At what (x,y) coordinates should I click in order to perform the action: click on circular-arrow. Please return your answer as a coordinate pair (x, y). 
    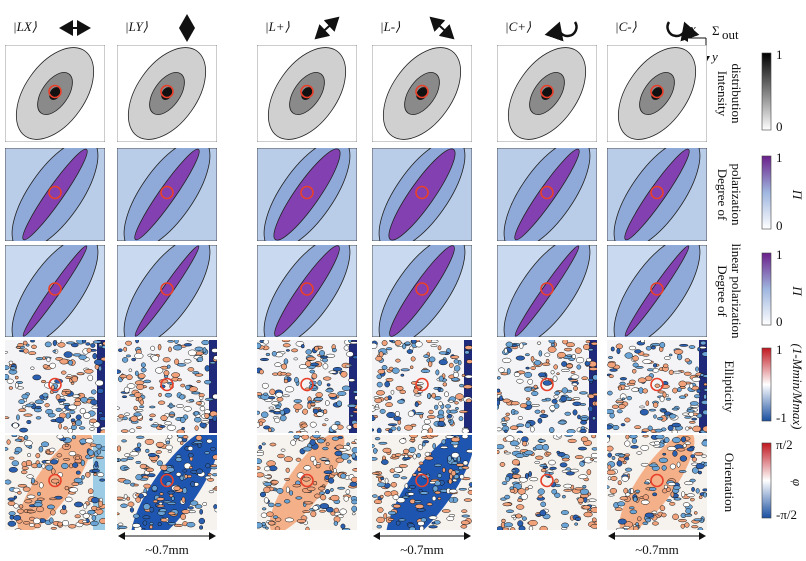
    Looking at the image, I should click on (683, 31).